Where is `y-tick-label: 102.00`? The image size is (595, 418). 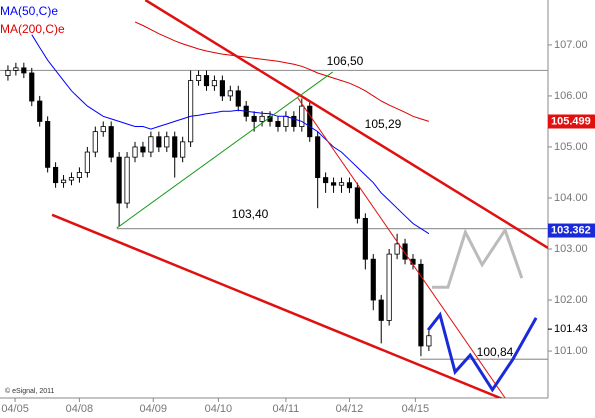 y-tick-label: 102.00 is located at coordinates (571, 300).